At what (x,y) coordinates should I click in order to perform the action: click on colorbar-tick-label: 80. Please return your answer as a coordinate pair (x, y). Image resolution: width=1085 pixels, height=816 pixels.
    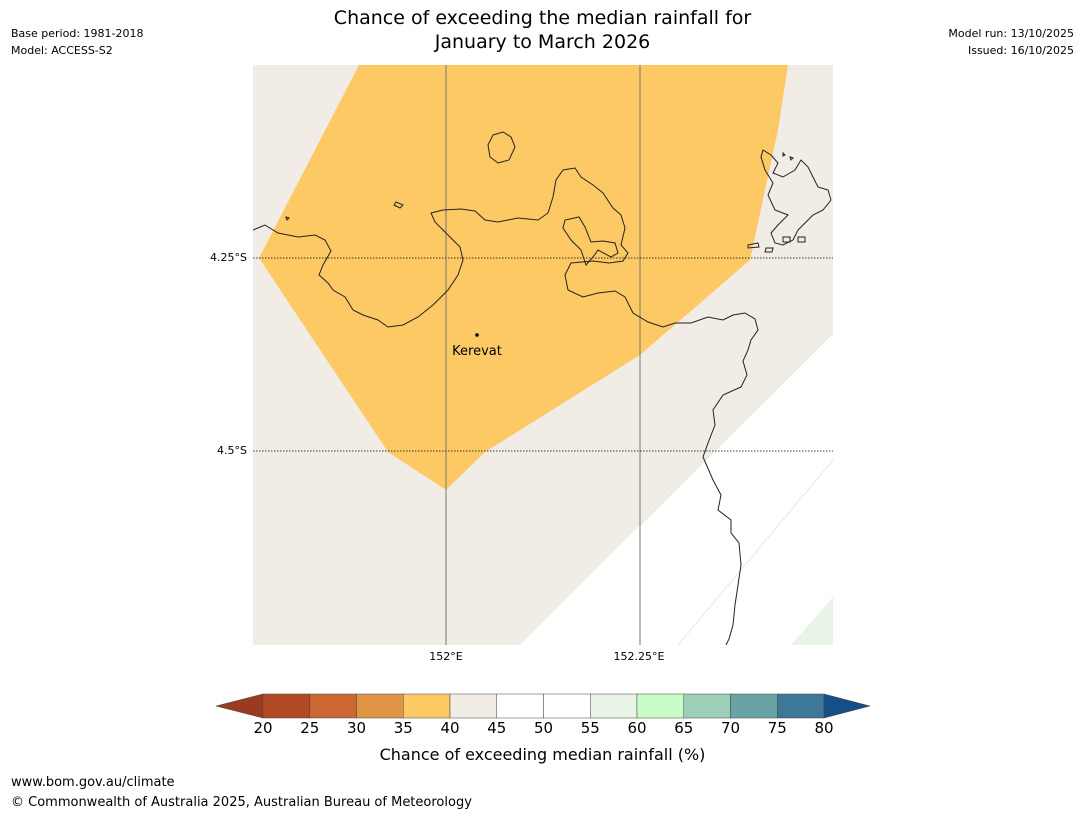
    Looking at the image, I should click on (824, 728).